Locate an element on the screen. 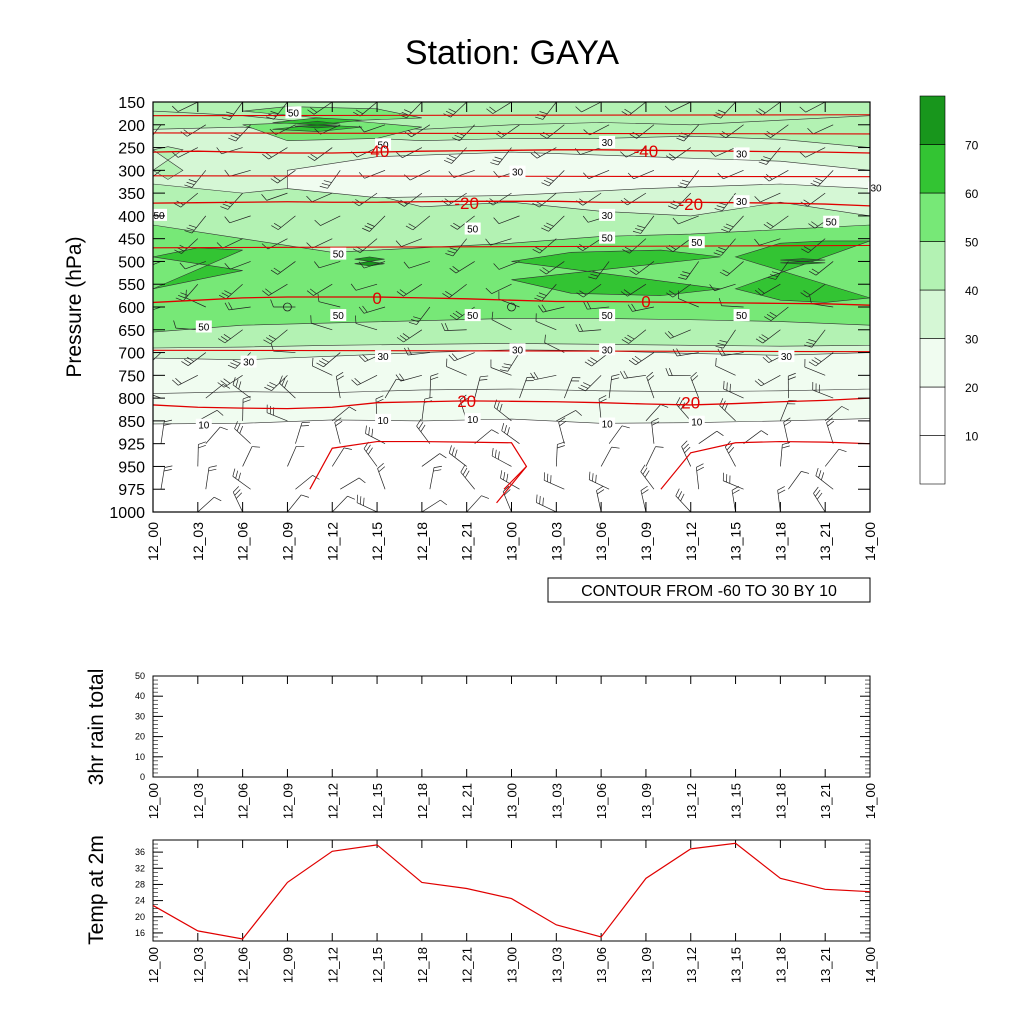  humidity-contour-label: 30 is located at coordinates (384, 357).